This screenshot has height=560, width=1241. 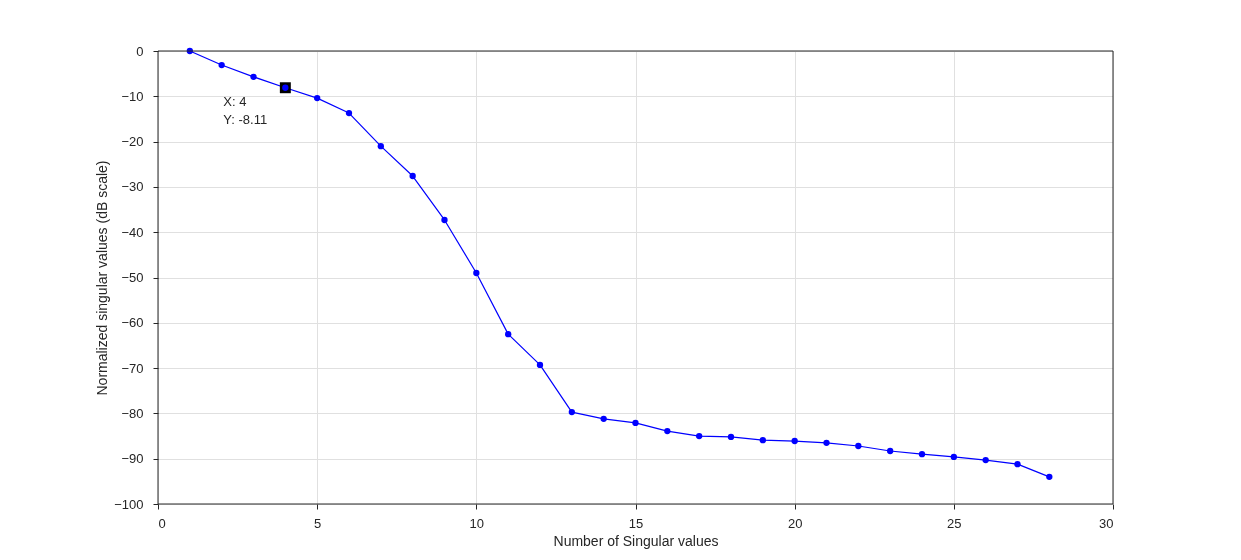 What do you see at coordinates (1106, 523) in the screenshot?
I see `x-tick-label: 30` at bounding box center [1106, 523].